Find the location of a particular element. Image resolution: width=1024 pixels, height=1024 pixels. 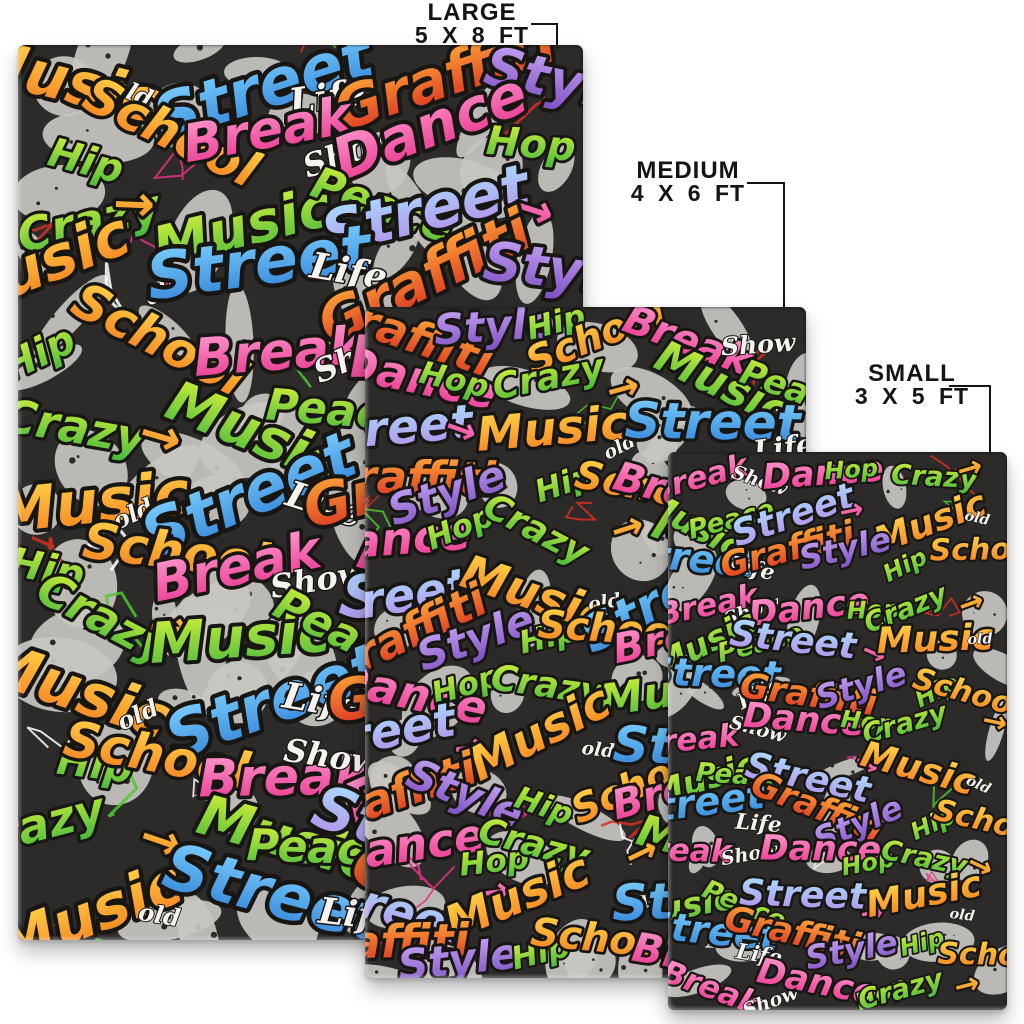

size-label-medium: MEDIUM 4 X 6 FT is located at coordinates (688, 181).